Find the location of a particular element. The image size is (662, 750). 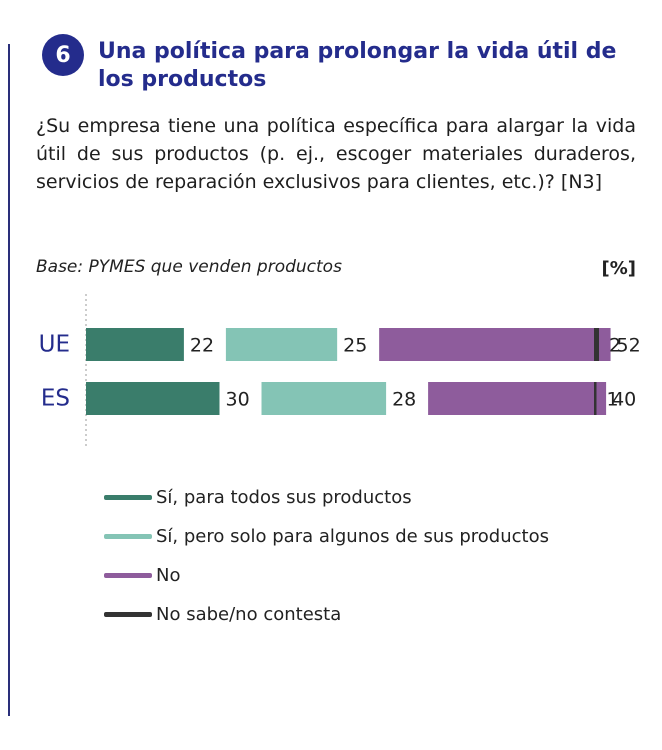

bar-value-label: 40 is located at coordinates (624, 400).